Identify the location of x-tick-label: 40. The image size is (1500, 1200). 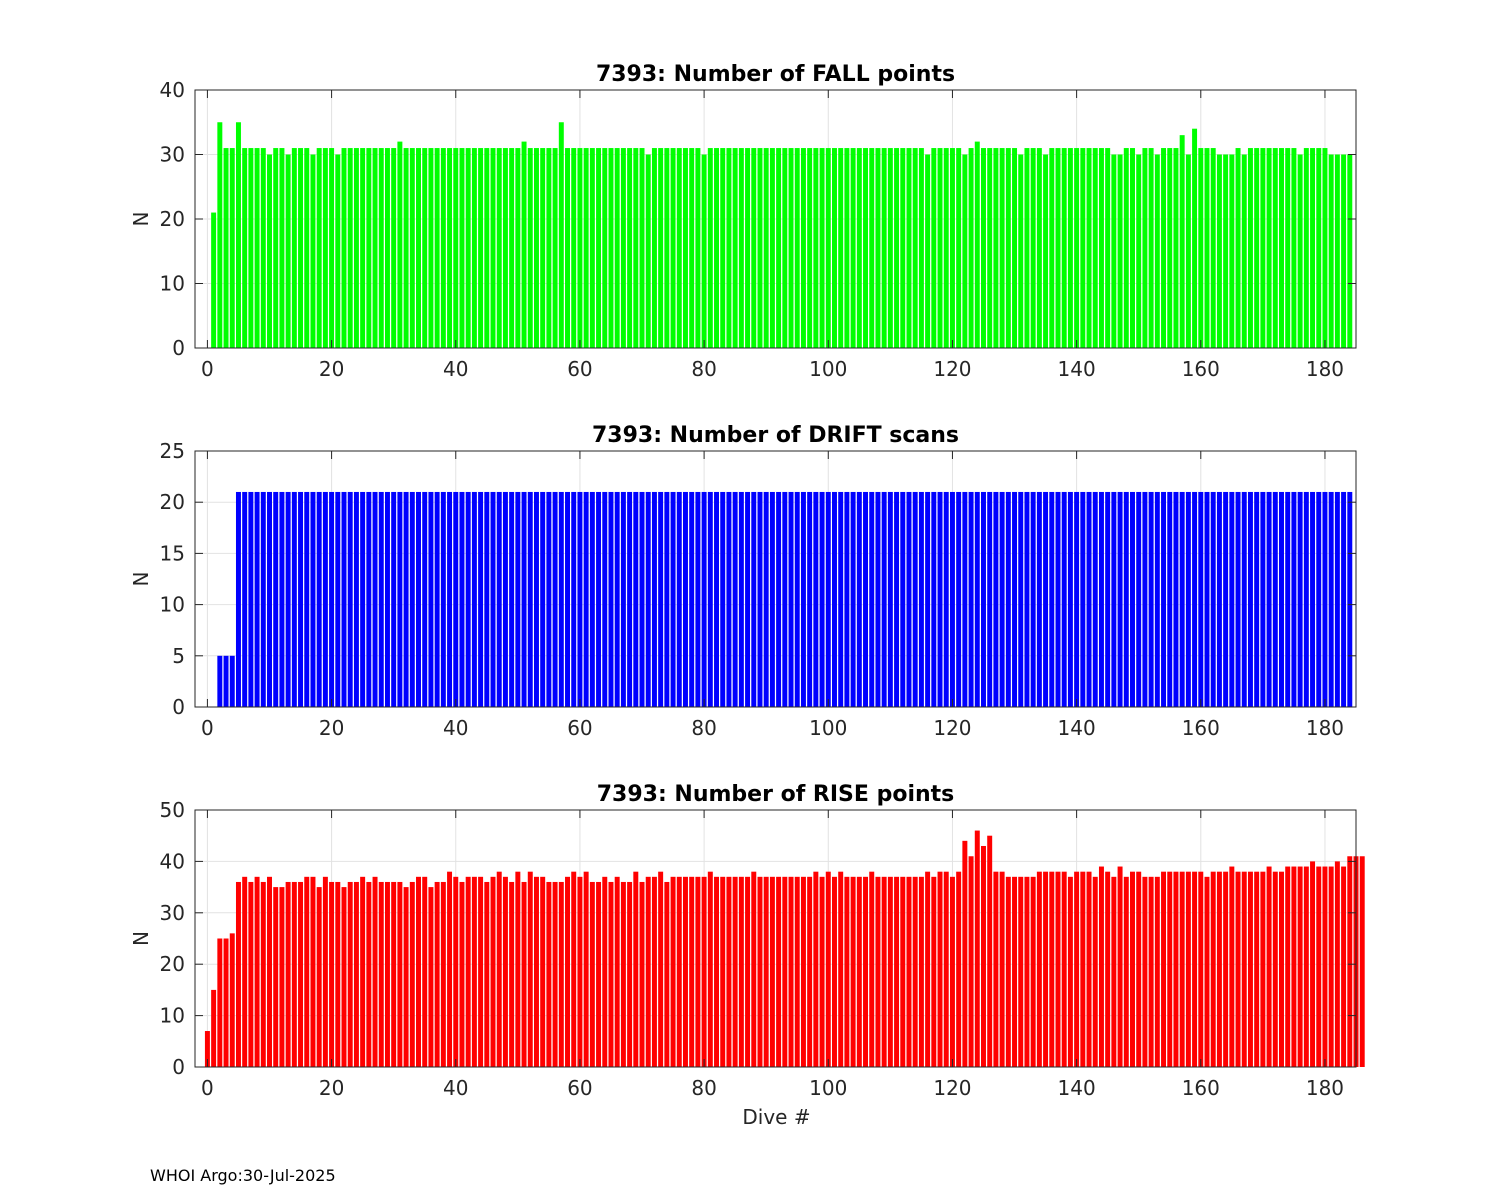
(455, 728).